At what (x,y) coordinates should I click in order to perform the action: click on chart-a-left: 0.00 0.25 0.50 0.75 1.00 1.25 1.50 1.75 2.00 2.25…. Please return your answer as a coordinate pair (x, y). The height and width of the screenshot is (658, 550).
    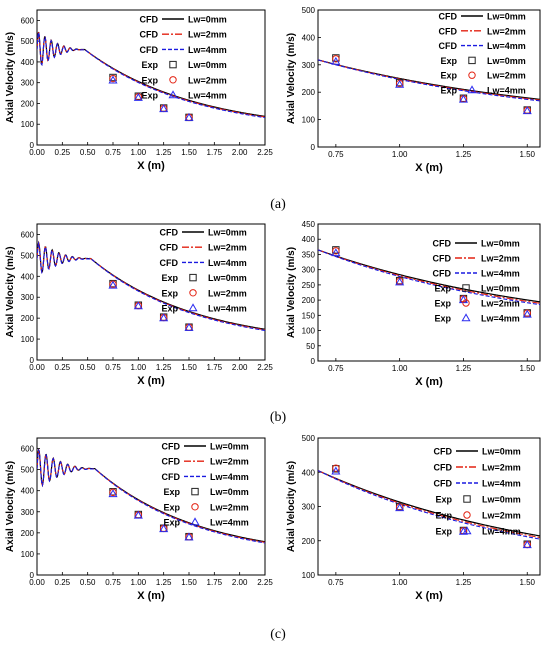
    Looking at the image, I should click on (139, 90).